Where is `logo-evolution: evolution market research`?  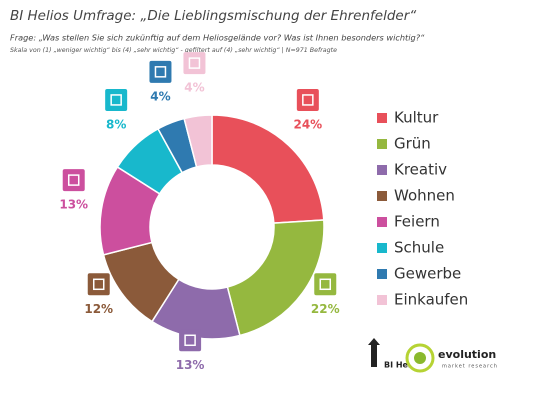 logo-evolution: evolution market research is located at coordinates (451, 358).